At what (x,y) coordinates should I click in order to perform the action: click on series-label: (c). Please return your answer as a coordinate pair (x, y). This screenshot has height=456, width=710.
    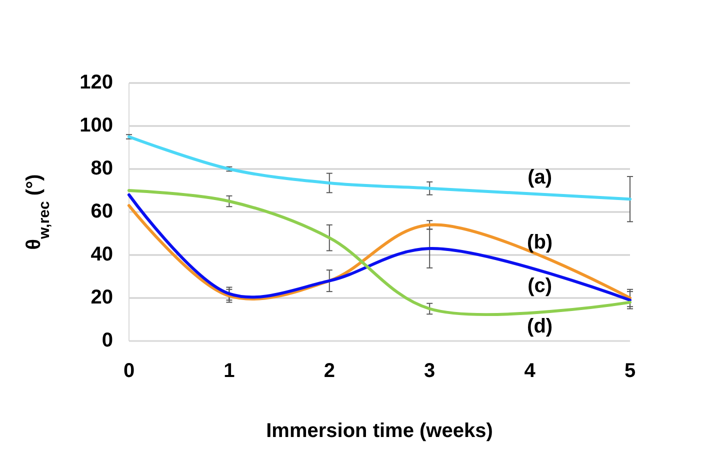
    Looking at the image, I should click on (540, 286).